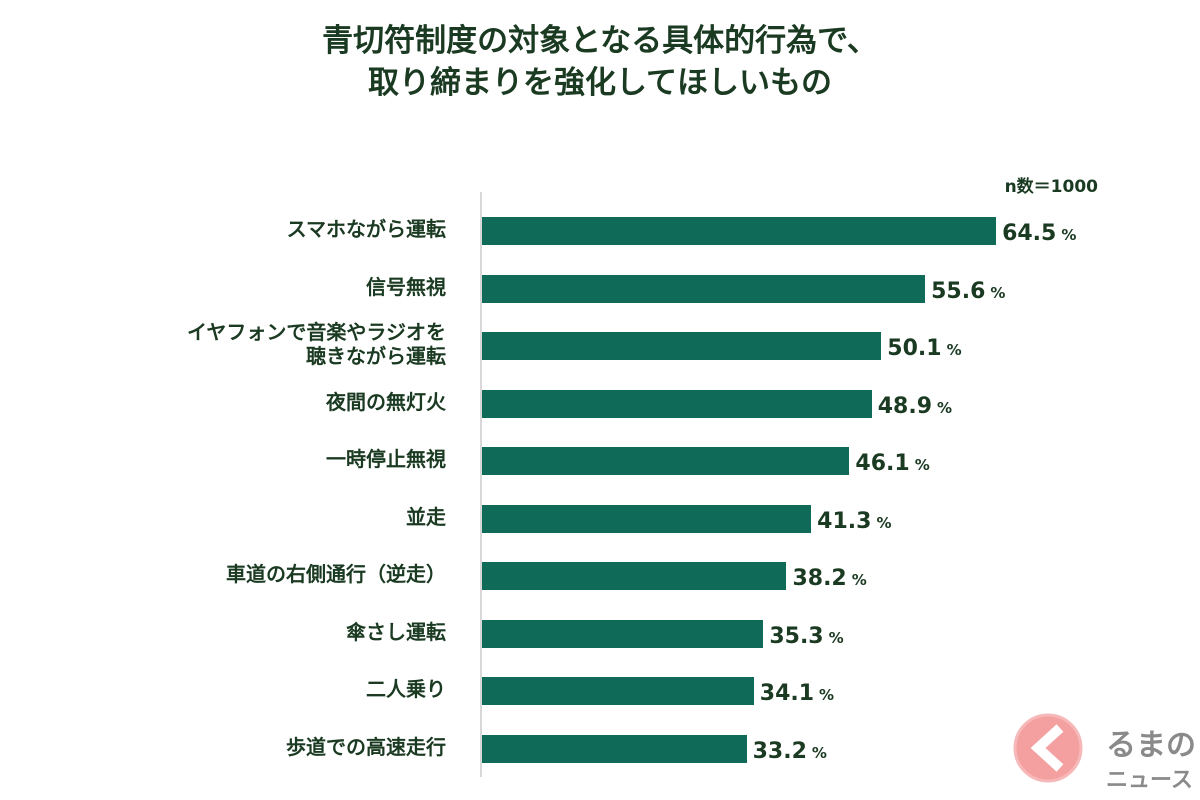 The width and height of the screenshot is (1200, 800). Describe the element at coordinates (316, 344) in the screenshot. I see `category-label: イヤフォンで音楽やラジオを 聴きながら運転` at that location.